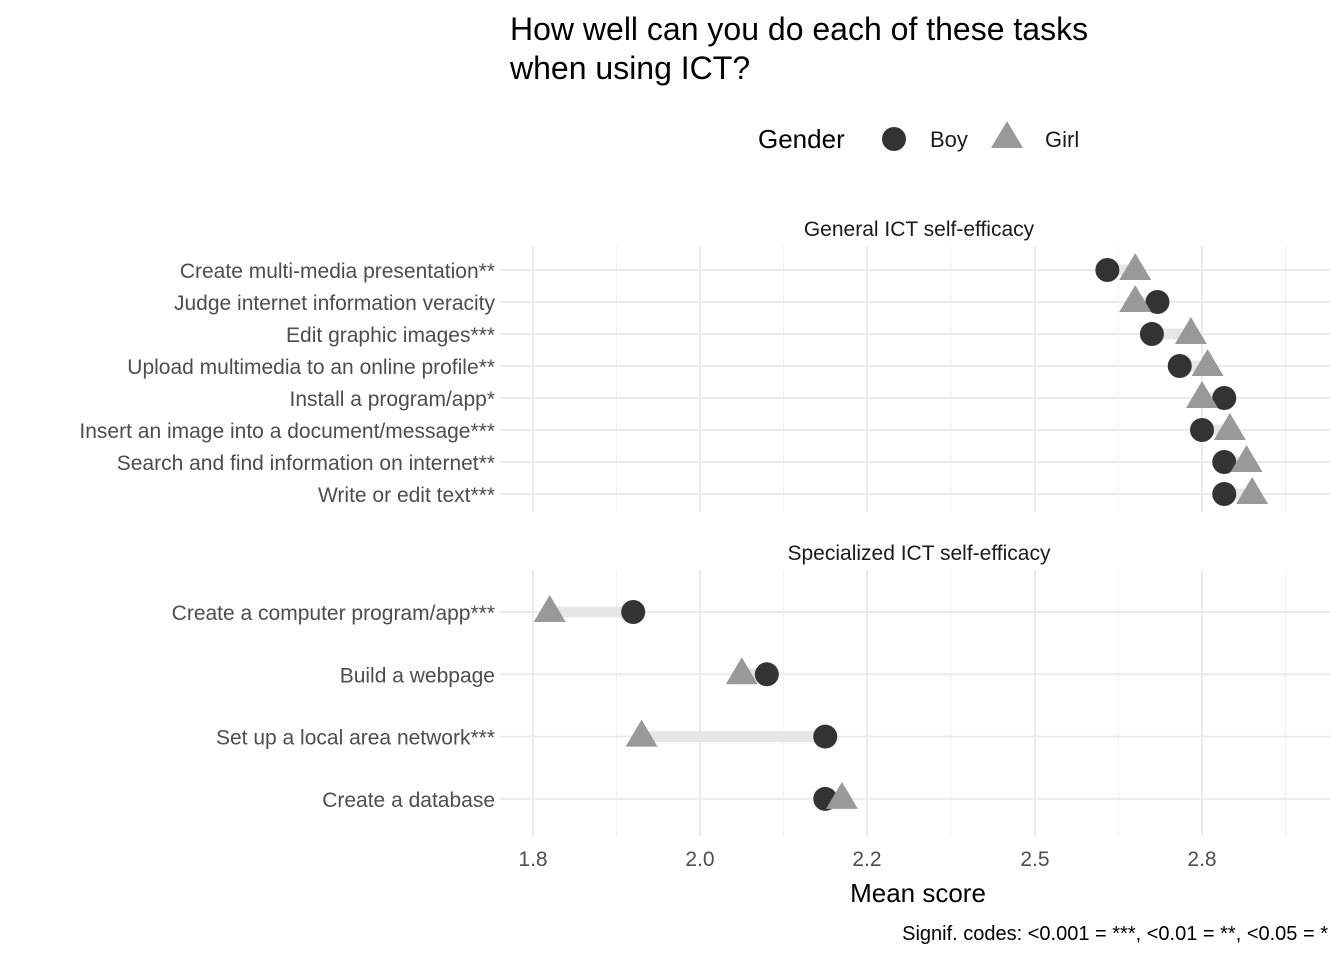 This screenshot has width=1344, height=960. What do you see at coordinates (406, 495) in the screenshot?
I see `y-tick-label: Write or edit text***` at bounding box center [406, 495].